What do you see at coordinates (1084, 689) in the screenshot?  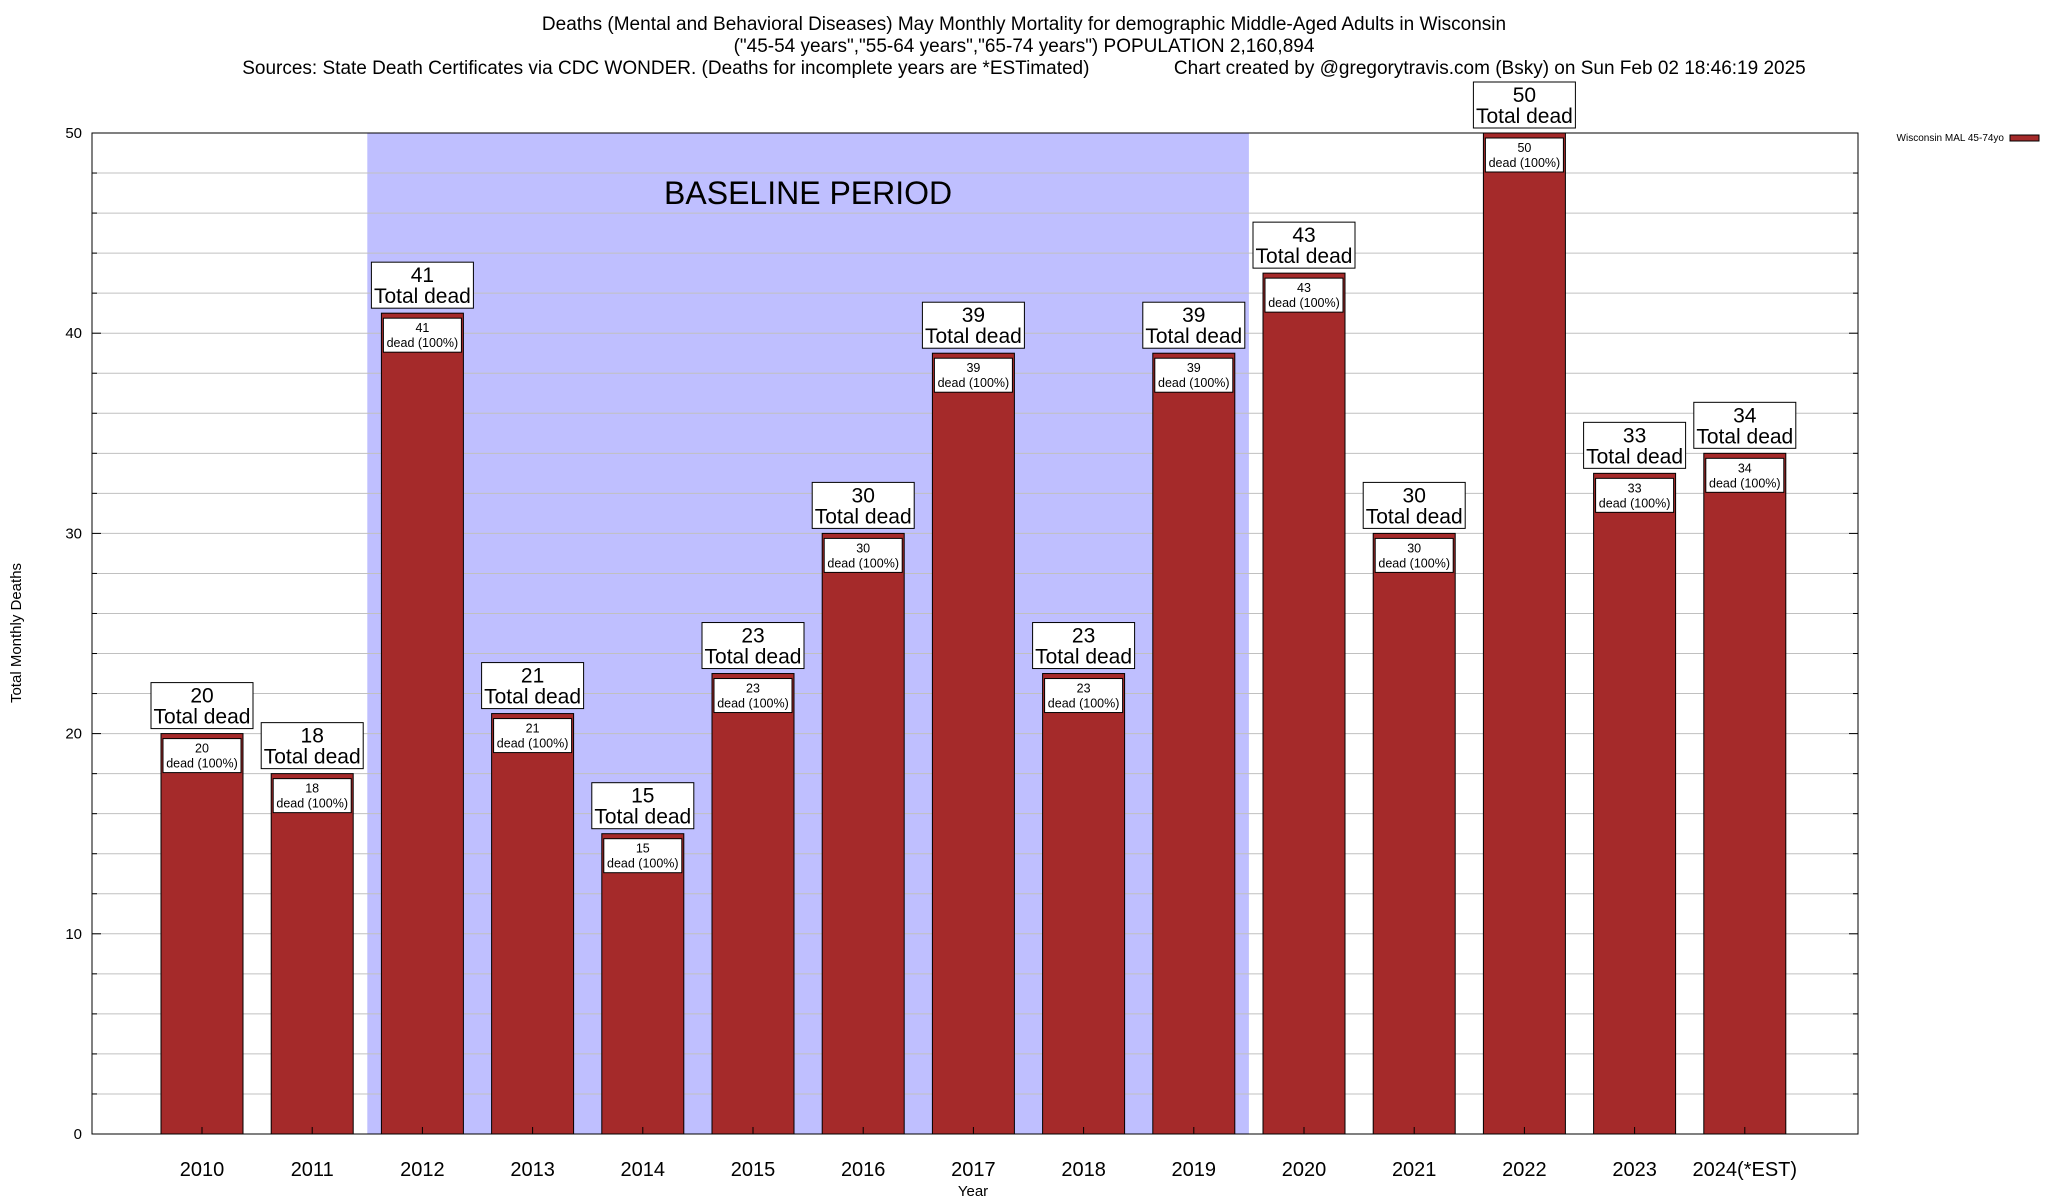 I see `segment-value-label: 23` at bounding box center [1084, 689].